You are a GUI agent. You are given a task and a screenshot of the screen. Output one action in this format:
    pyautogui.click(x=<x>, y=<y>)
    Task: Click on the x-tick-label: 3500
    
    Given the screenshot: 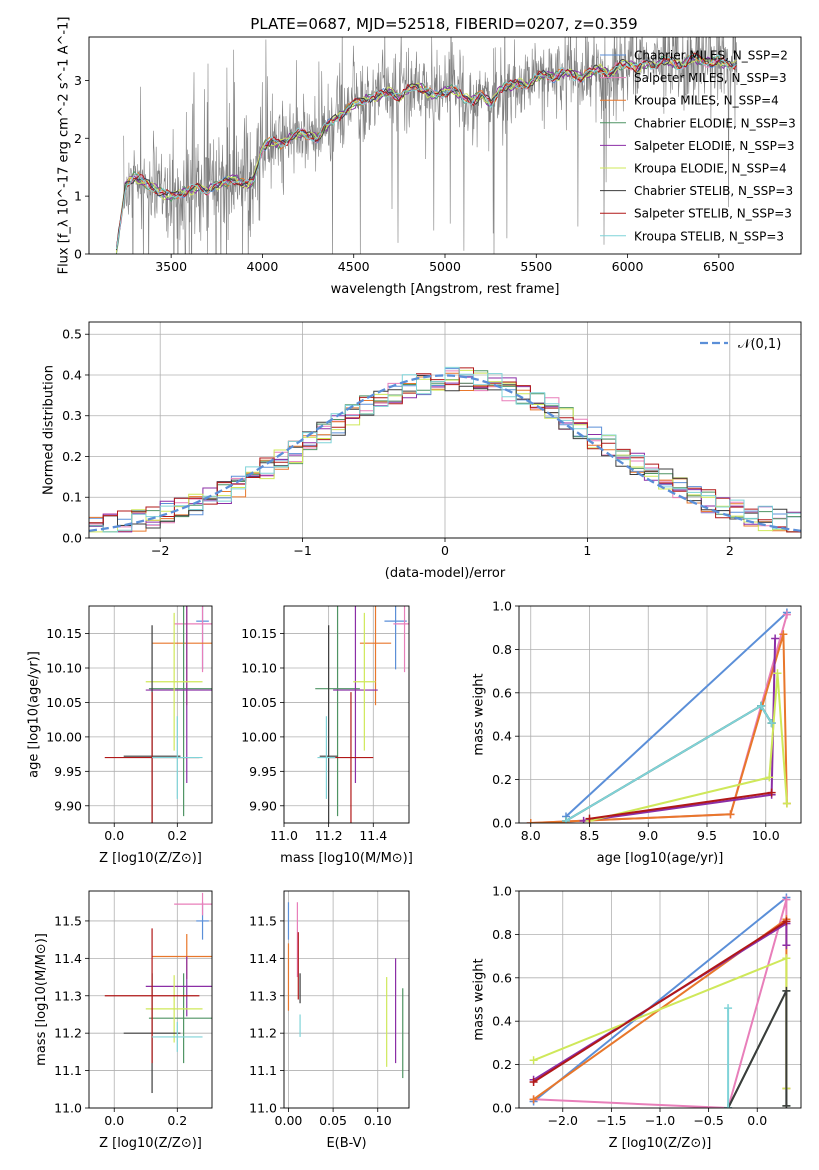 What is the action you would take?
    pyautogui.click(x=171, y=266)
    